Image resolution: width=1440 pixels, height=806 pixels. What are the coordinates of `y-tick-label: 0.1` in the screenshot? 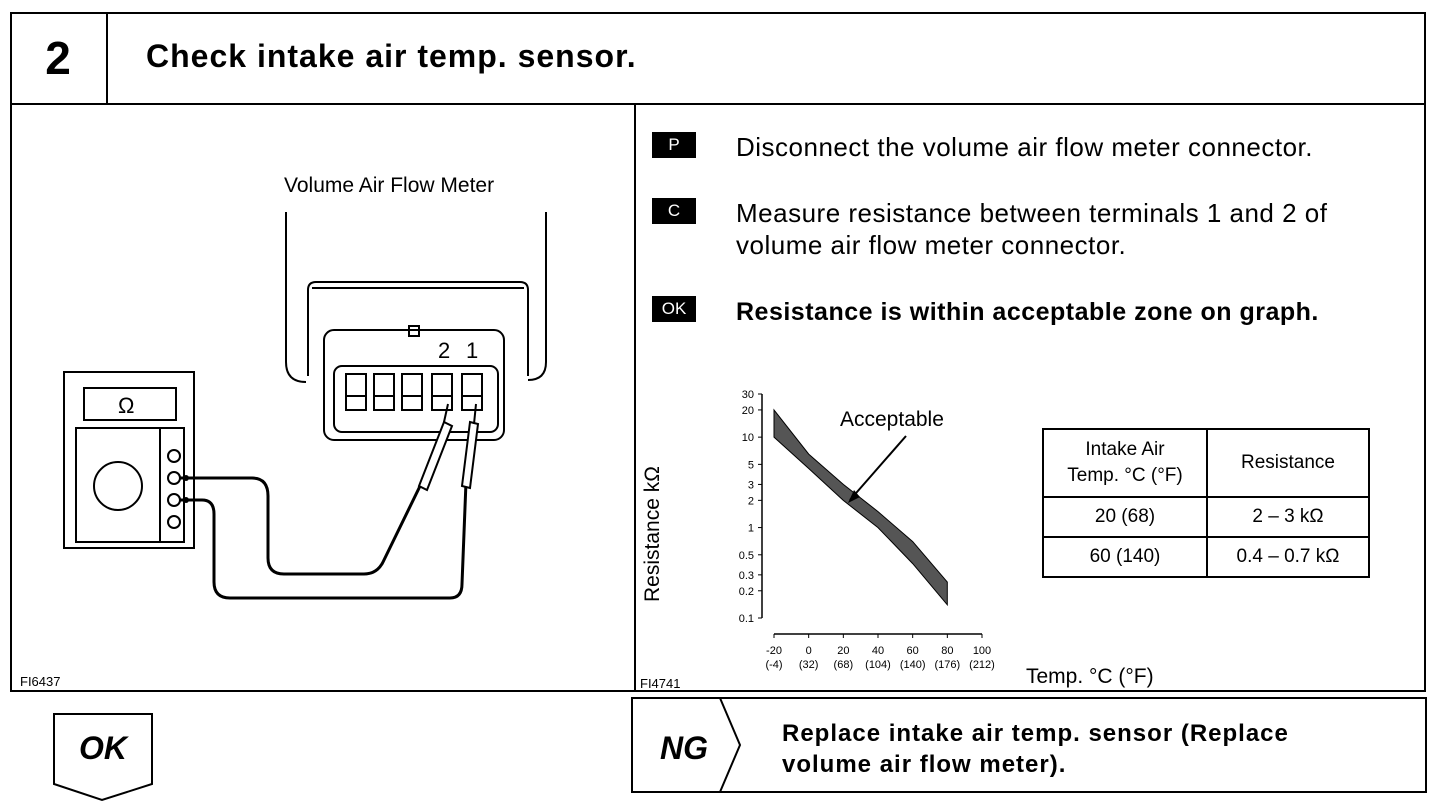 It's located at (746, 619).